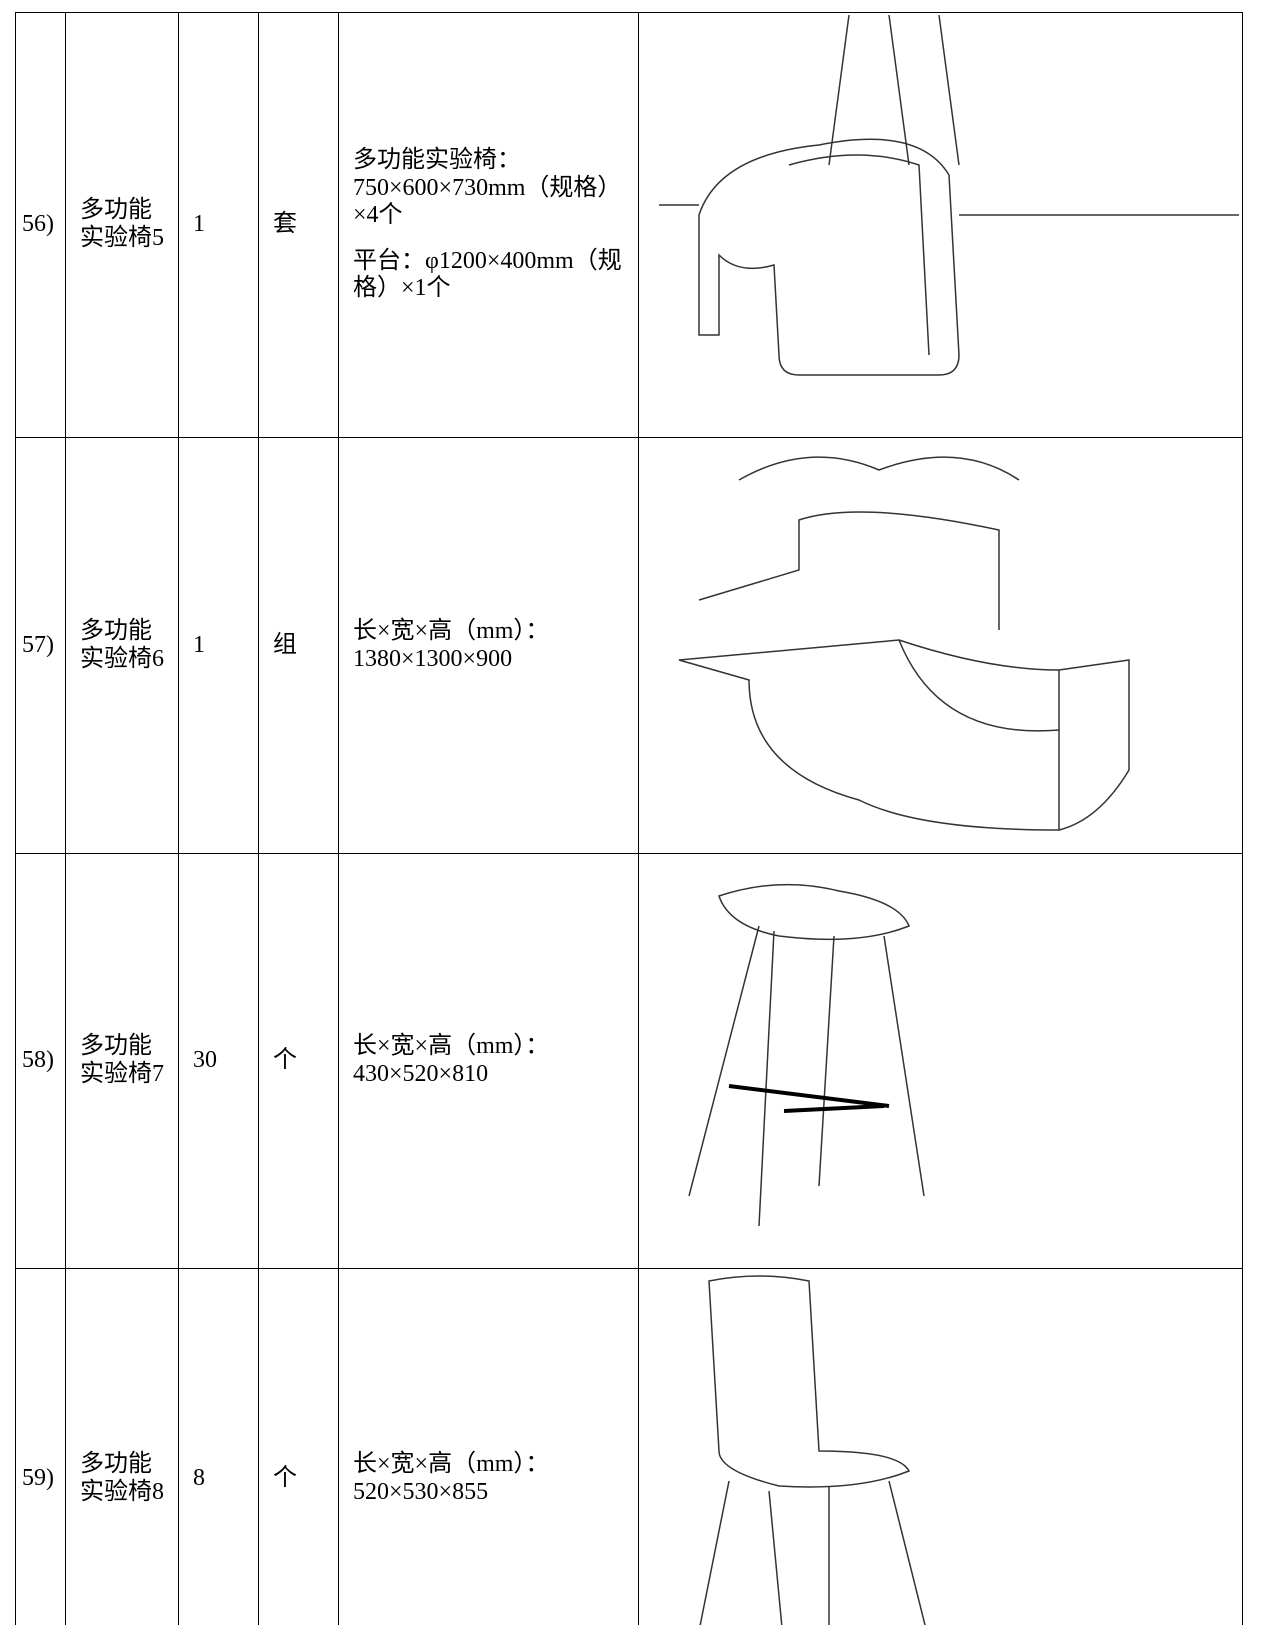  I want to click on quantity: 8, so click(218, 1446).